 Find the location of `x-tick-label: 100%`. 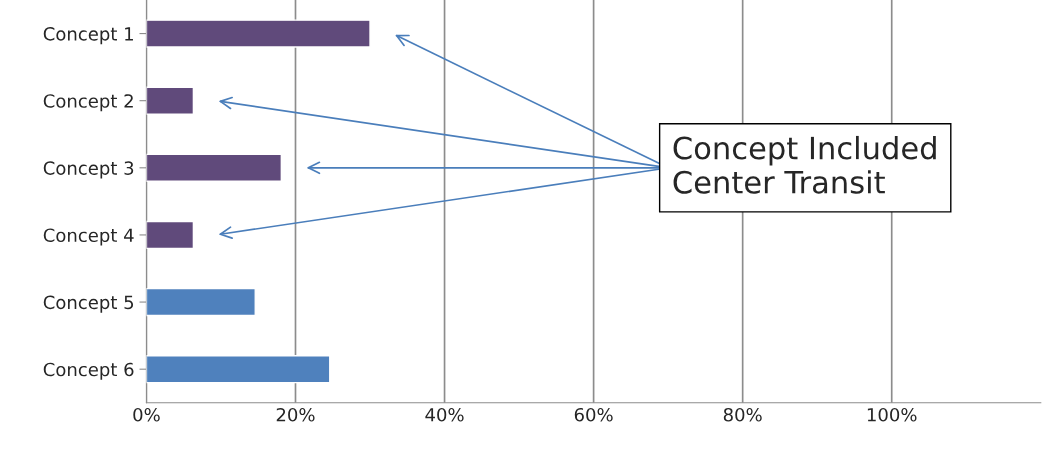

x-tick-label: 100% is located at coordinates (892, 414).